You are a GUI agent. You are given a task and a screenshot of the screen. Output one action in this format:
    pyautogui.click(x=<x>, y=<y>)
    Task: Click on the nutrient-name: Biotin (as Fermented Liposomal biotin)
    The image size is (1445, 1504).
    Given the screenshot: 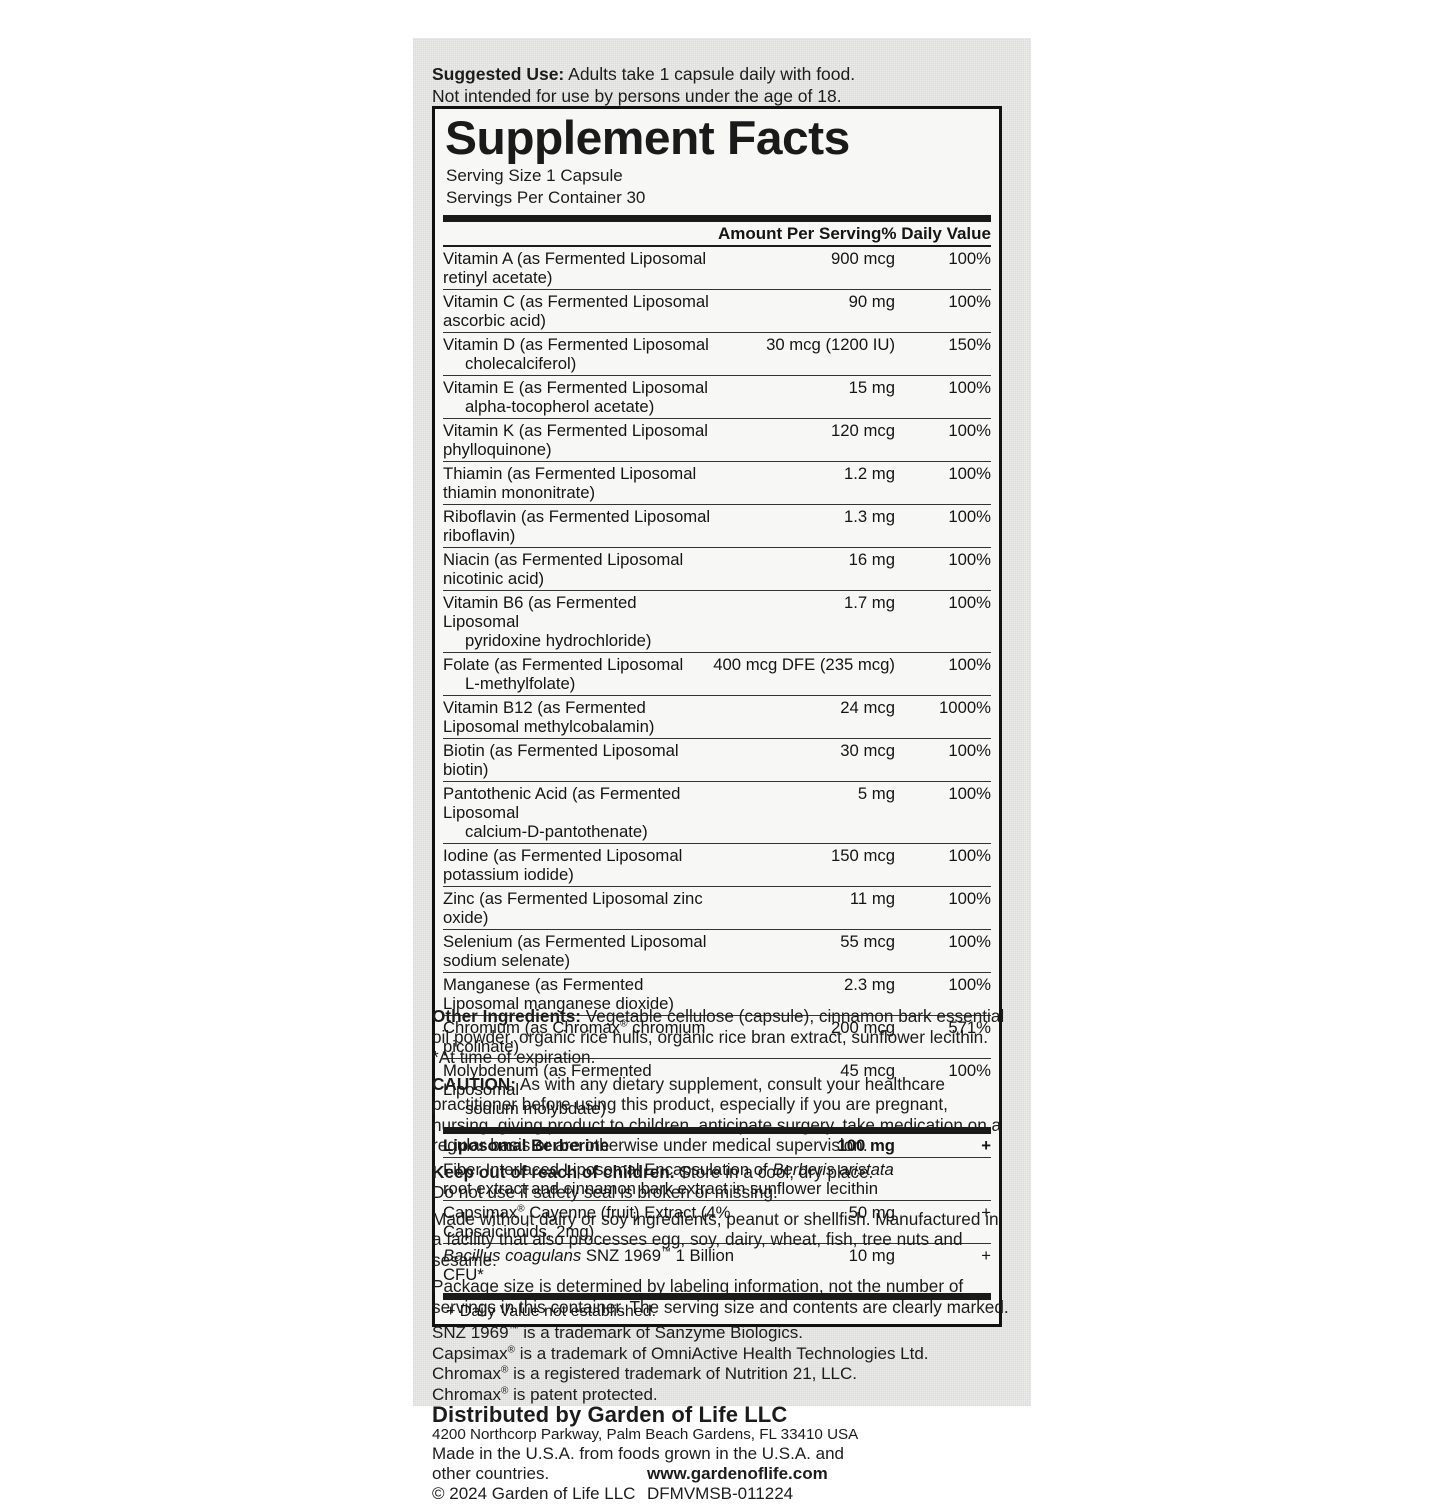 What is the action you would take?
    pyautogui.click(x=578, y=760)
    